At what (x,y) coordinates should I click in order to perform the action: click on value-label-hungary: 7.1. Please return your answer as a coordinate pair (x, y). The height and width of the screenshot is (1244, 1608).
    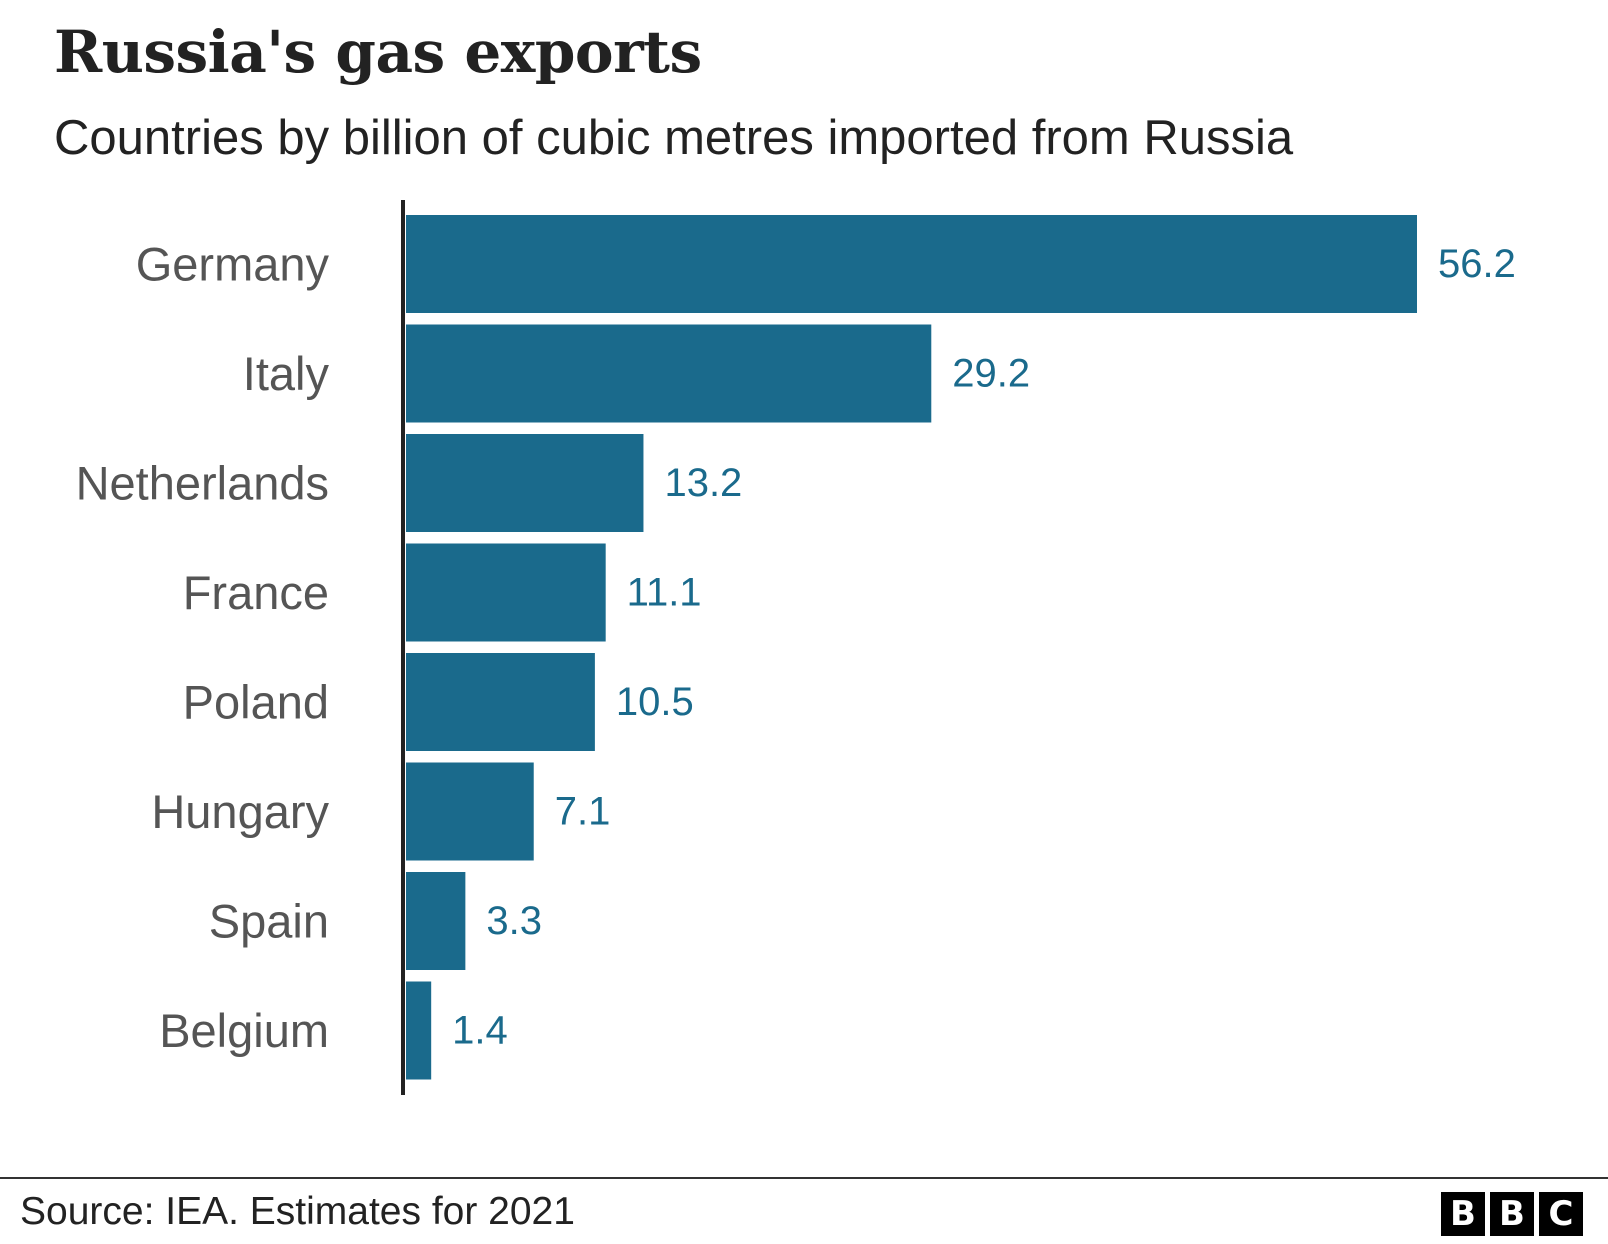
    Looking at the image, I should click on (583, 812).